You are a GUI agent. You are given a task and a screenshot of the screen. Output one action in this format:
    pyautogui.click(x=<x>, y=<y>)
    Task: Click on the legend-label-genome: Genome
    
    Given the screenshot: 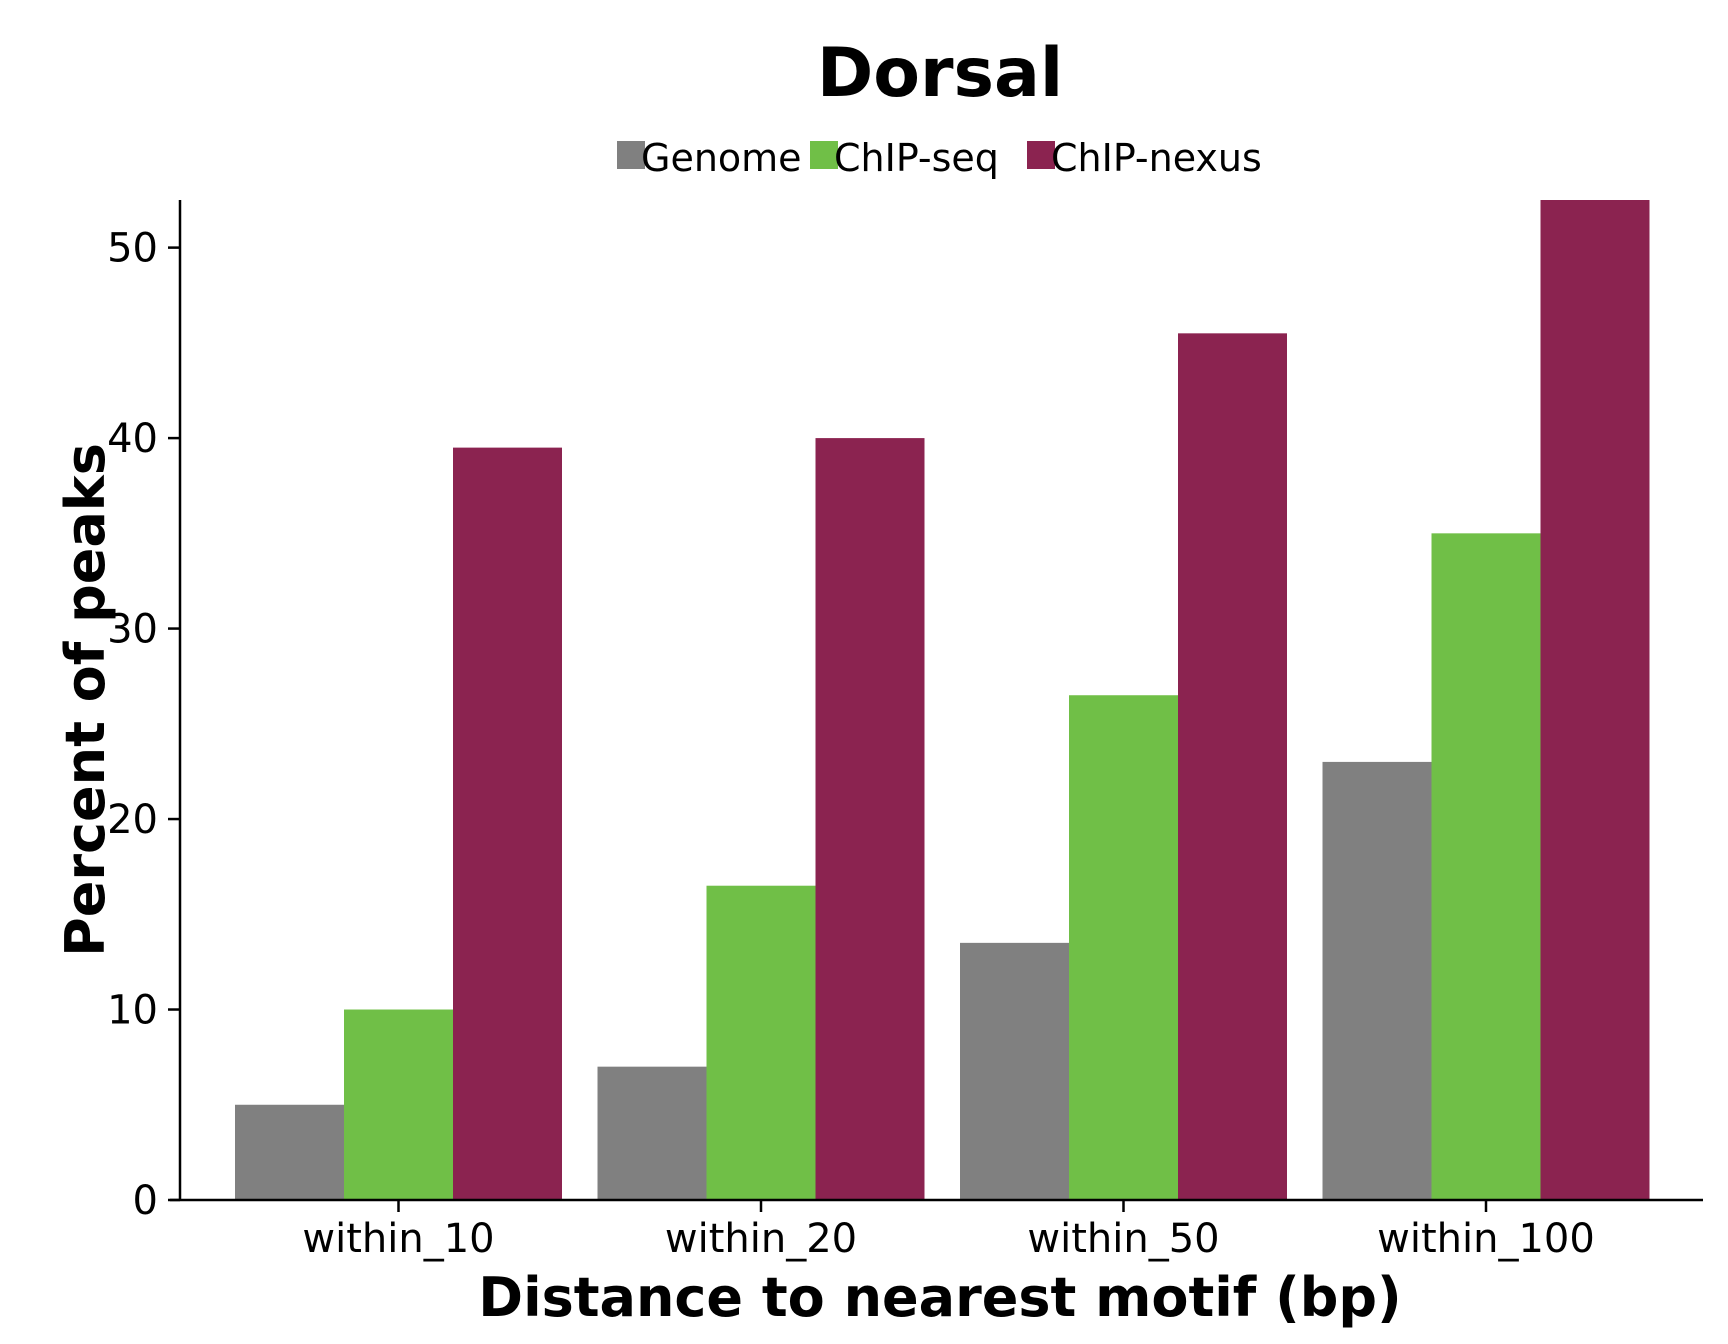 What is the action you would take?
    pyautogui.click(x=721, y=158)
    